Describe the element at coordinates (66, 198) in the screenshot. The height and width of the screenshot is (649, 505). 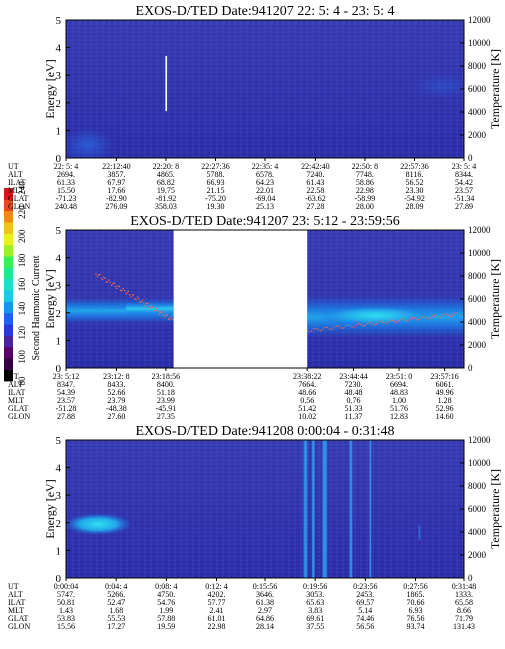
I see `ephemeris-value: -71.23` at that location.